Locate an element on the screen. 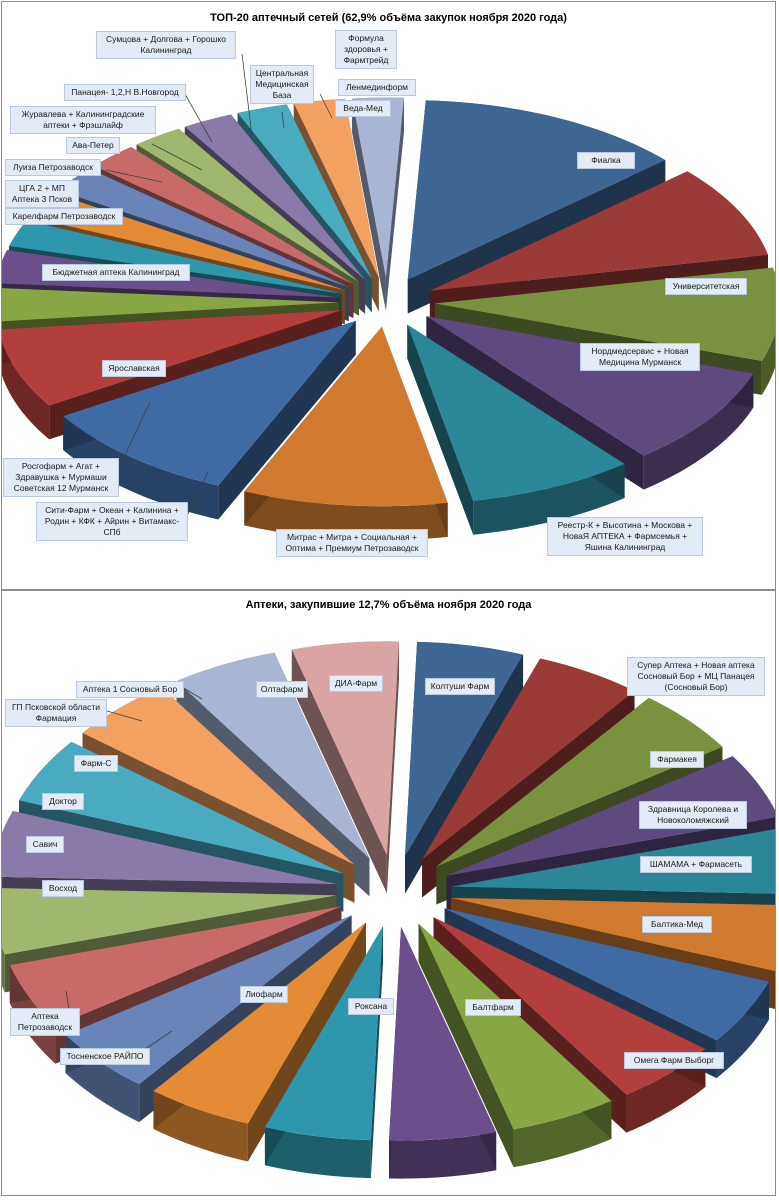 Image resolution: width=779 pixels, height=1200 pixels. slice-label-roksana: Роксана is located at coordinates (371, 1006).